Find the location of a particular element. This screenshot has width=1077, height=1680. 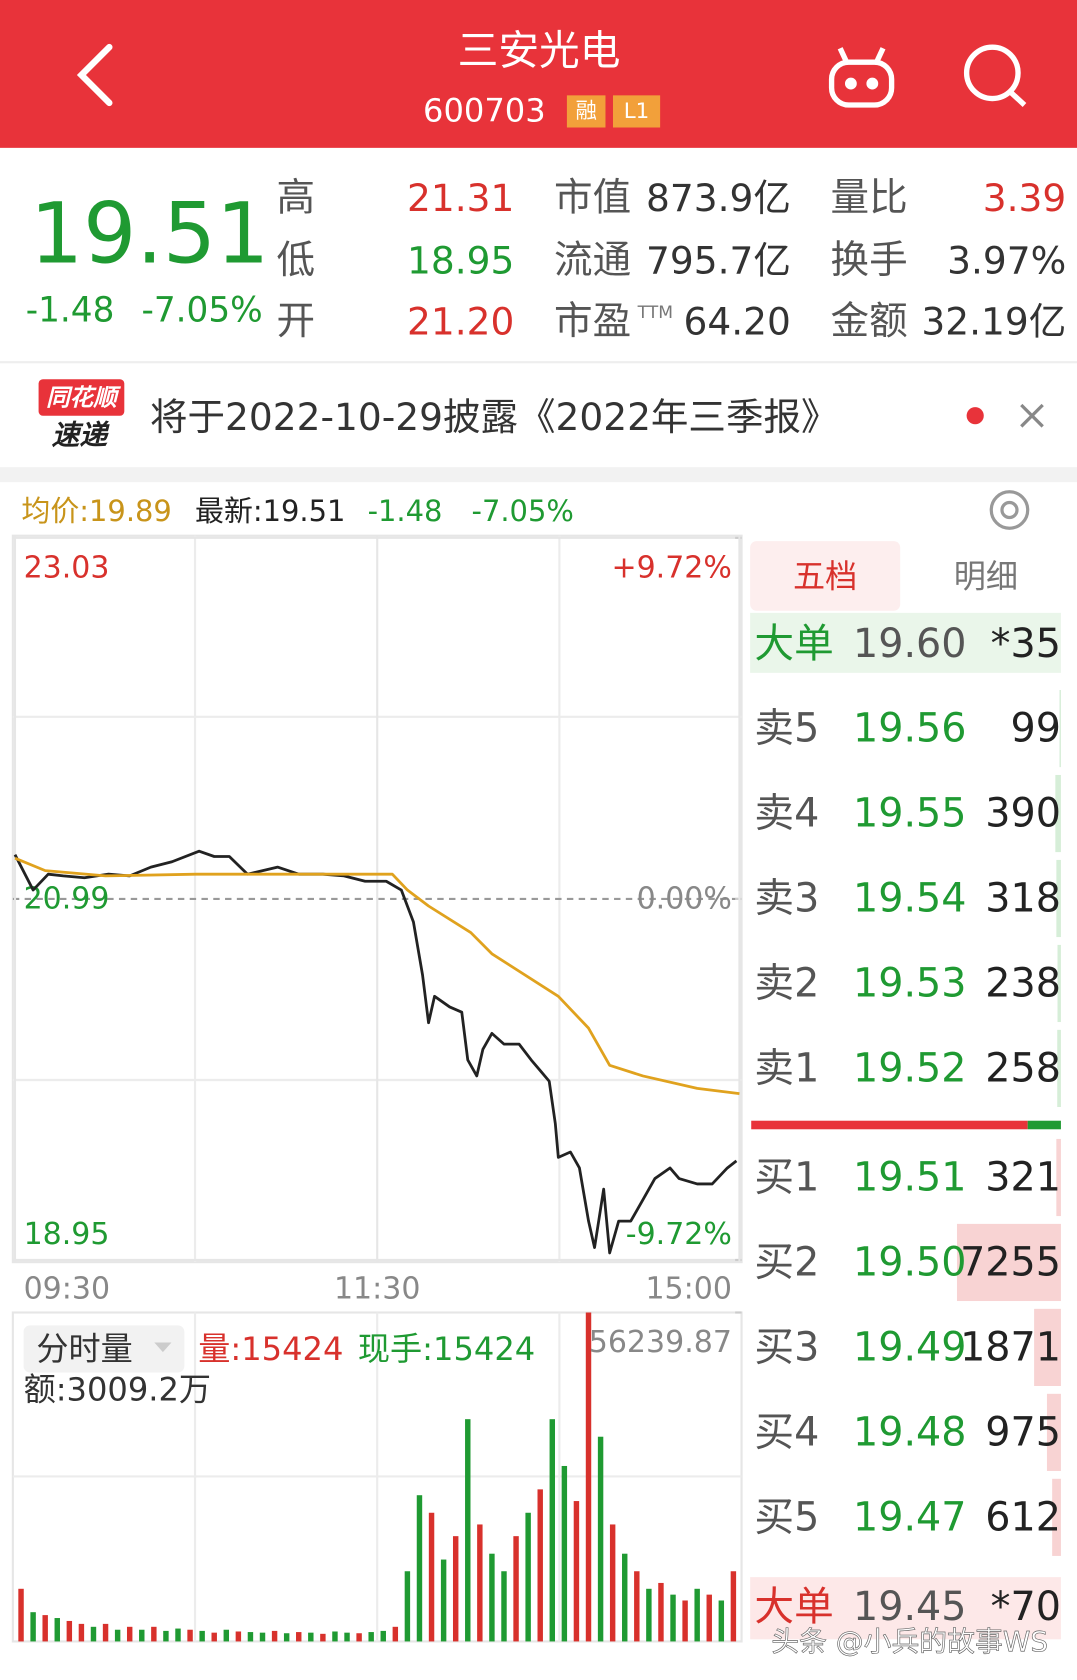

book-volume: *70 is located at coordinates (1026, 1607).